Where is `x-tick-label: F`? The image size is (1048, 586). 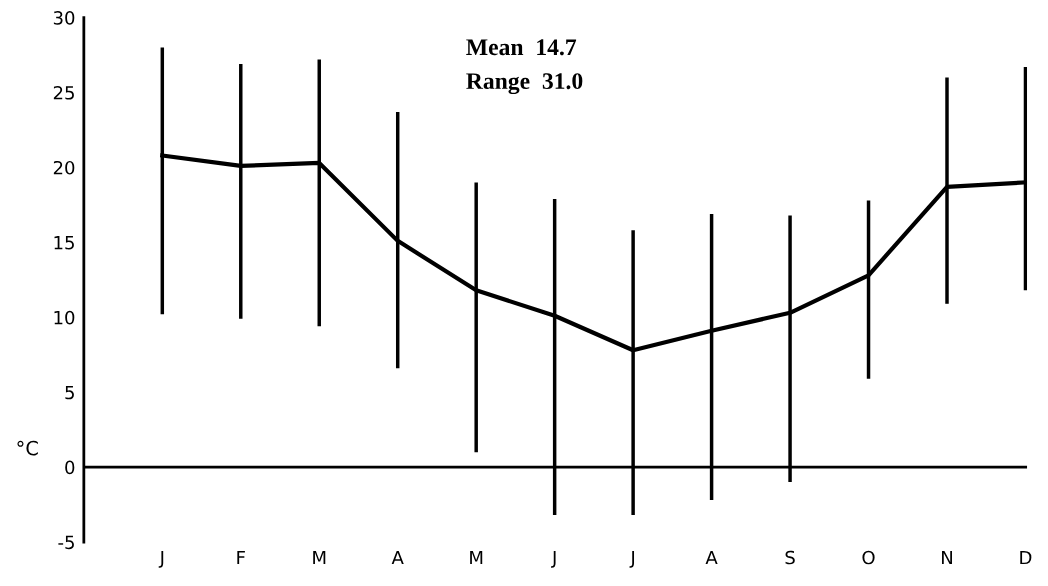 x-tick-label: F is located at coordinates (241, 557).